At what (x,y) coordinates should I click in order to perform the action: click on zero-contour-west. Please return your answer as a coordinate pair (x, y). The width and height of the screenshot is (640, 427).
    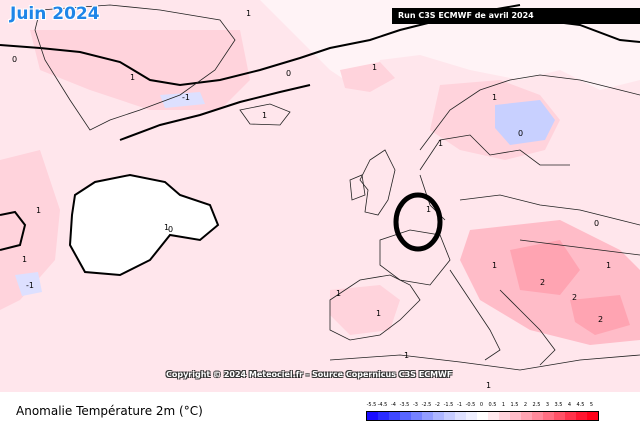
    Looking at the image, I should click on (13, 230).